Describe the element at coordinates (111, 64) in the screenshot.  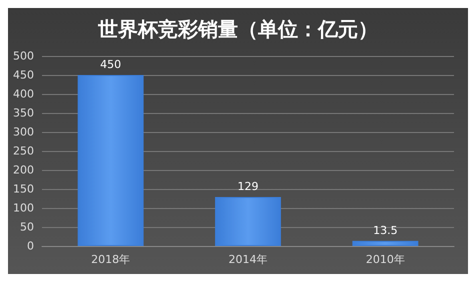
I see `data-label: 450` at that location.